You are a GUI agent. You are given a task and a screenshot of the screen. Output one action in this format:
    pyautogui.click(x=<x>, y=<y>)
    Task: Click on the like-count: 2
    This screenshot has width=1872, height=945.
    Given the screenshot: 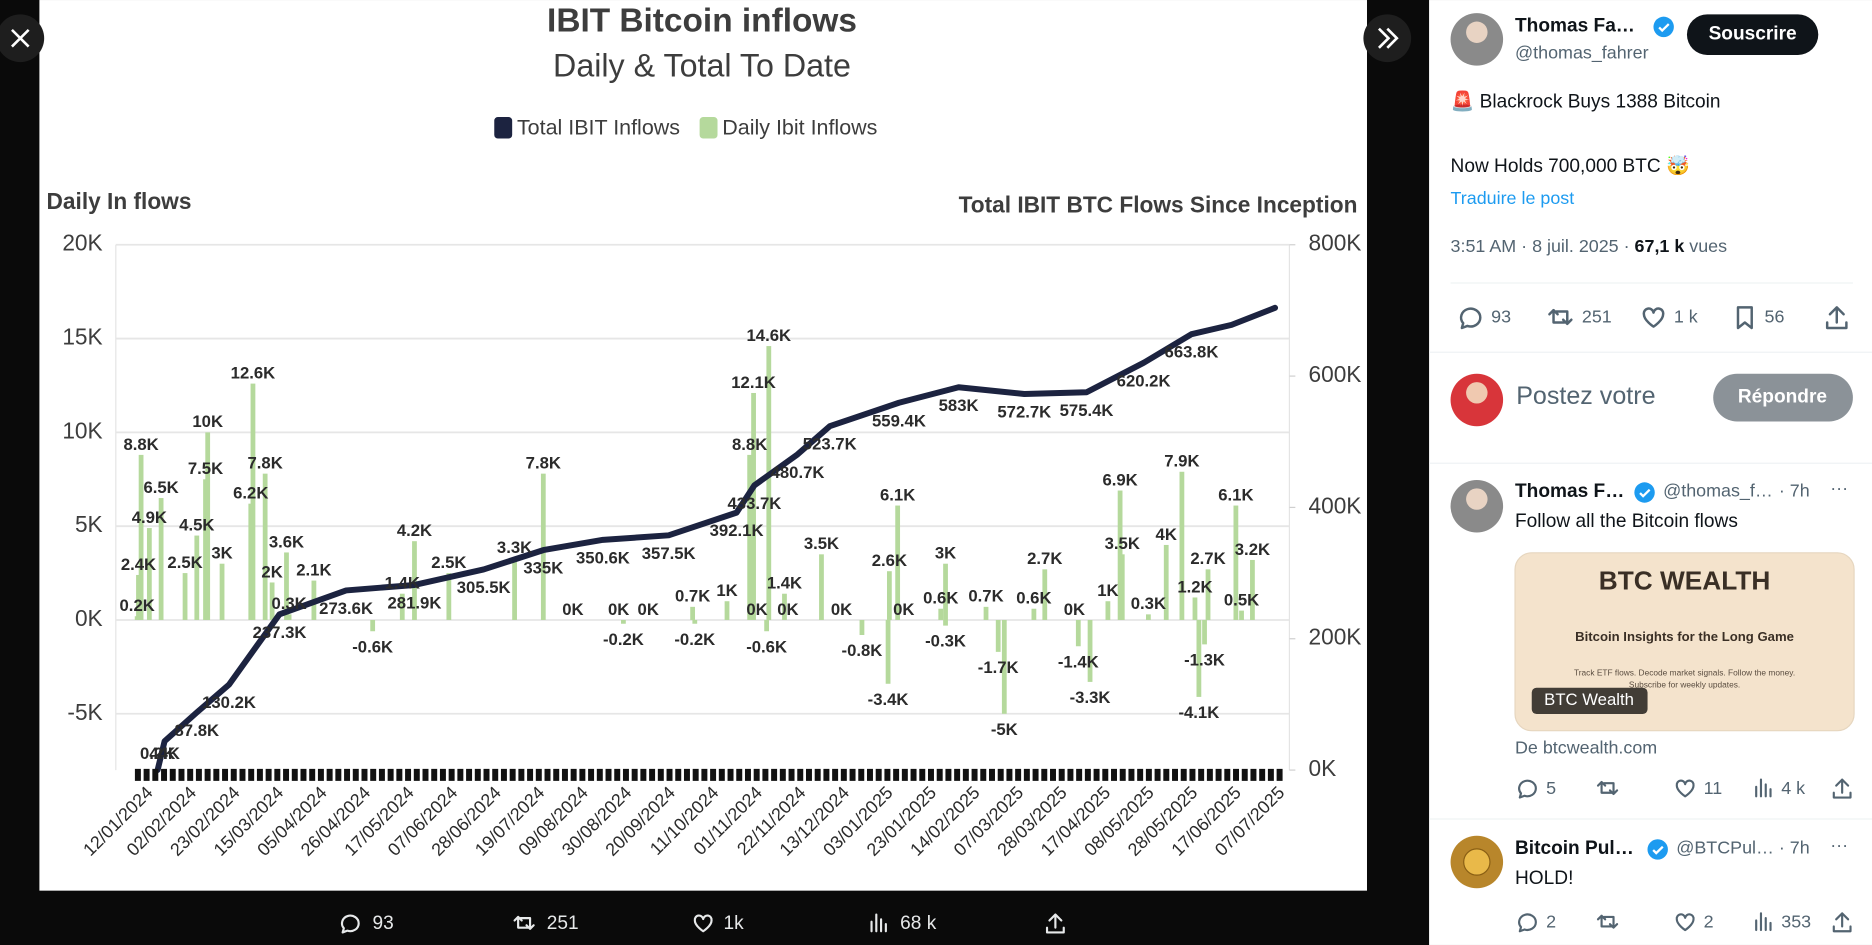 What is the action you would take?
    pyautogui.click(x=1709, y=922)
    